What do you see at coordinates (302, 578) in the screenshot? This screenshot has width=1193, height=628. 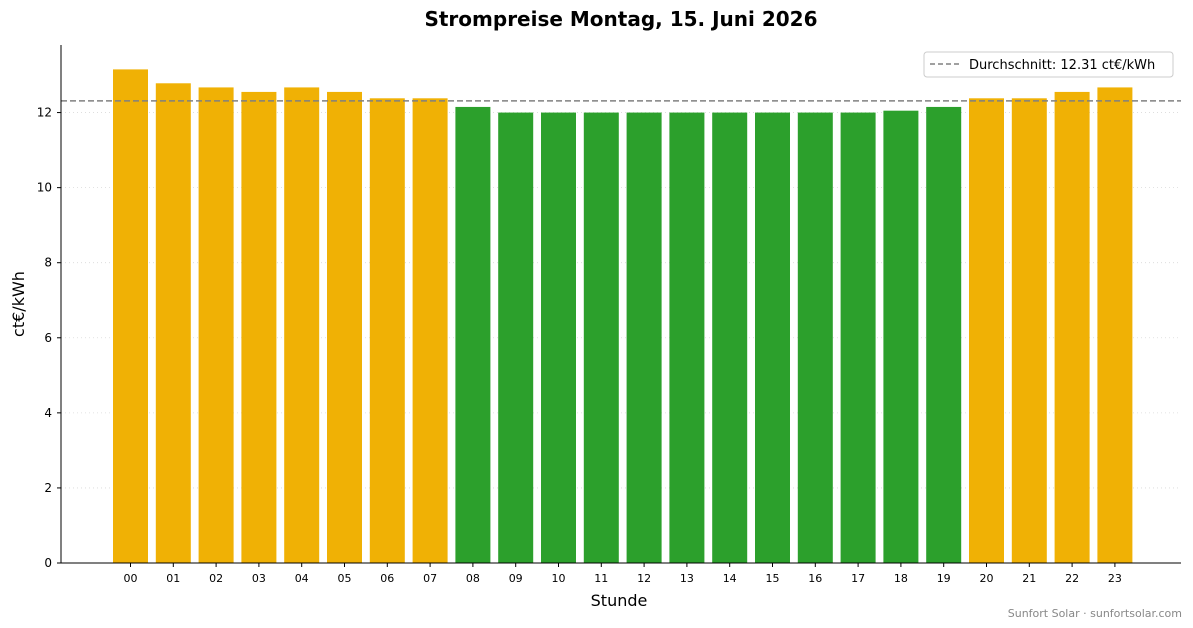 I see `x-tick-label: 04` at bounding box center [302, 578].